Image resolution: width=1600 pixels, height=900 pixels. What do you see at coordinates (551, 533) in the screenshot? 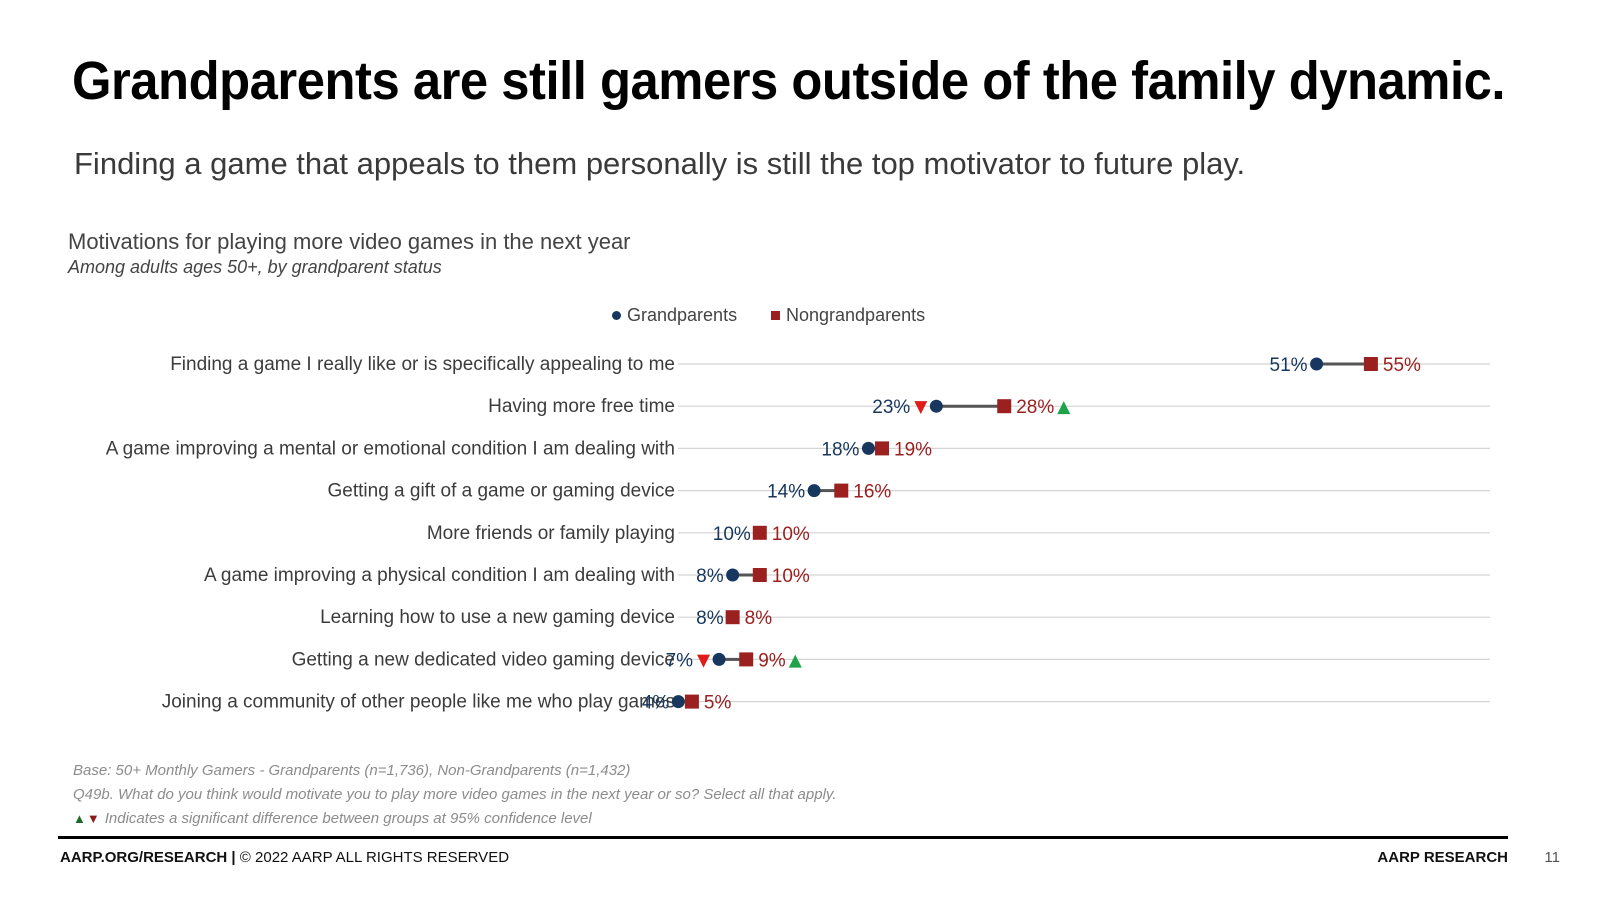
I see `category-label: More friends or family playing` at bounding box center [551, 533].